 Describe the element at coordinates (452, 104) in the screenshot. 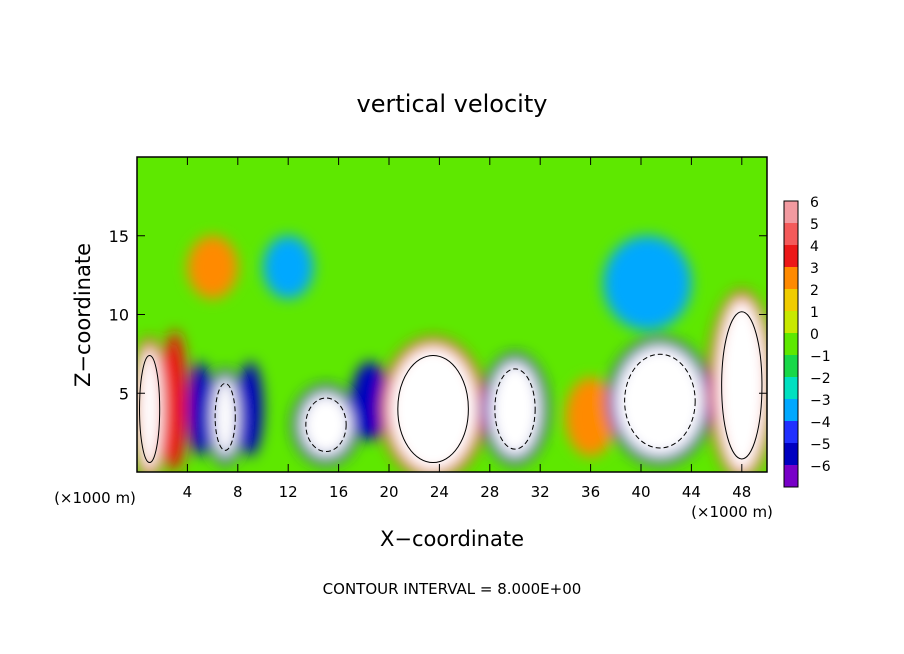

I see `chart-title: vertical velocity` at that location.